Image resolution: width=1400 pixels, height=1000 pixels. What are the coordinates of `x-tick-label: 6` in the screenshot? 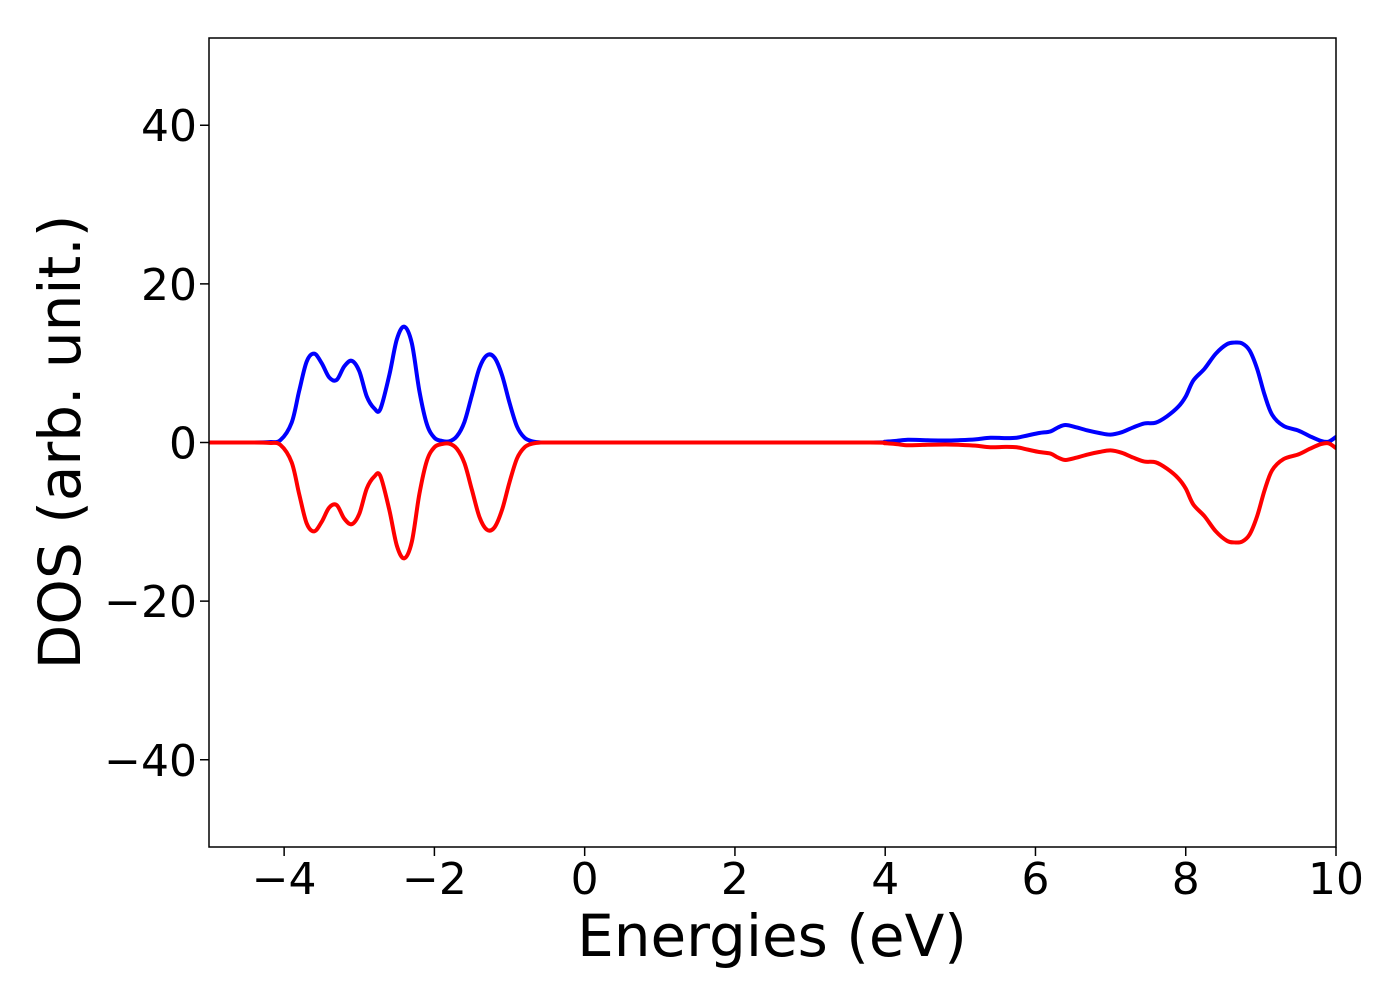 It's located at (1035, 879).